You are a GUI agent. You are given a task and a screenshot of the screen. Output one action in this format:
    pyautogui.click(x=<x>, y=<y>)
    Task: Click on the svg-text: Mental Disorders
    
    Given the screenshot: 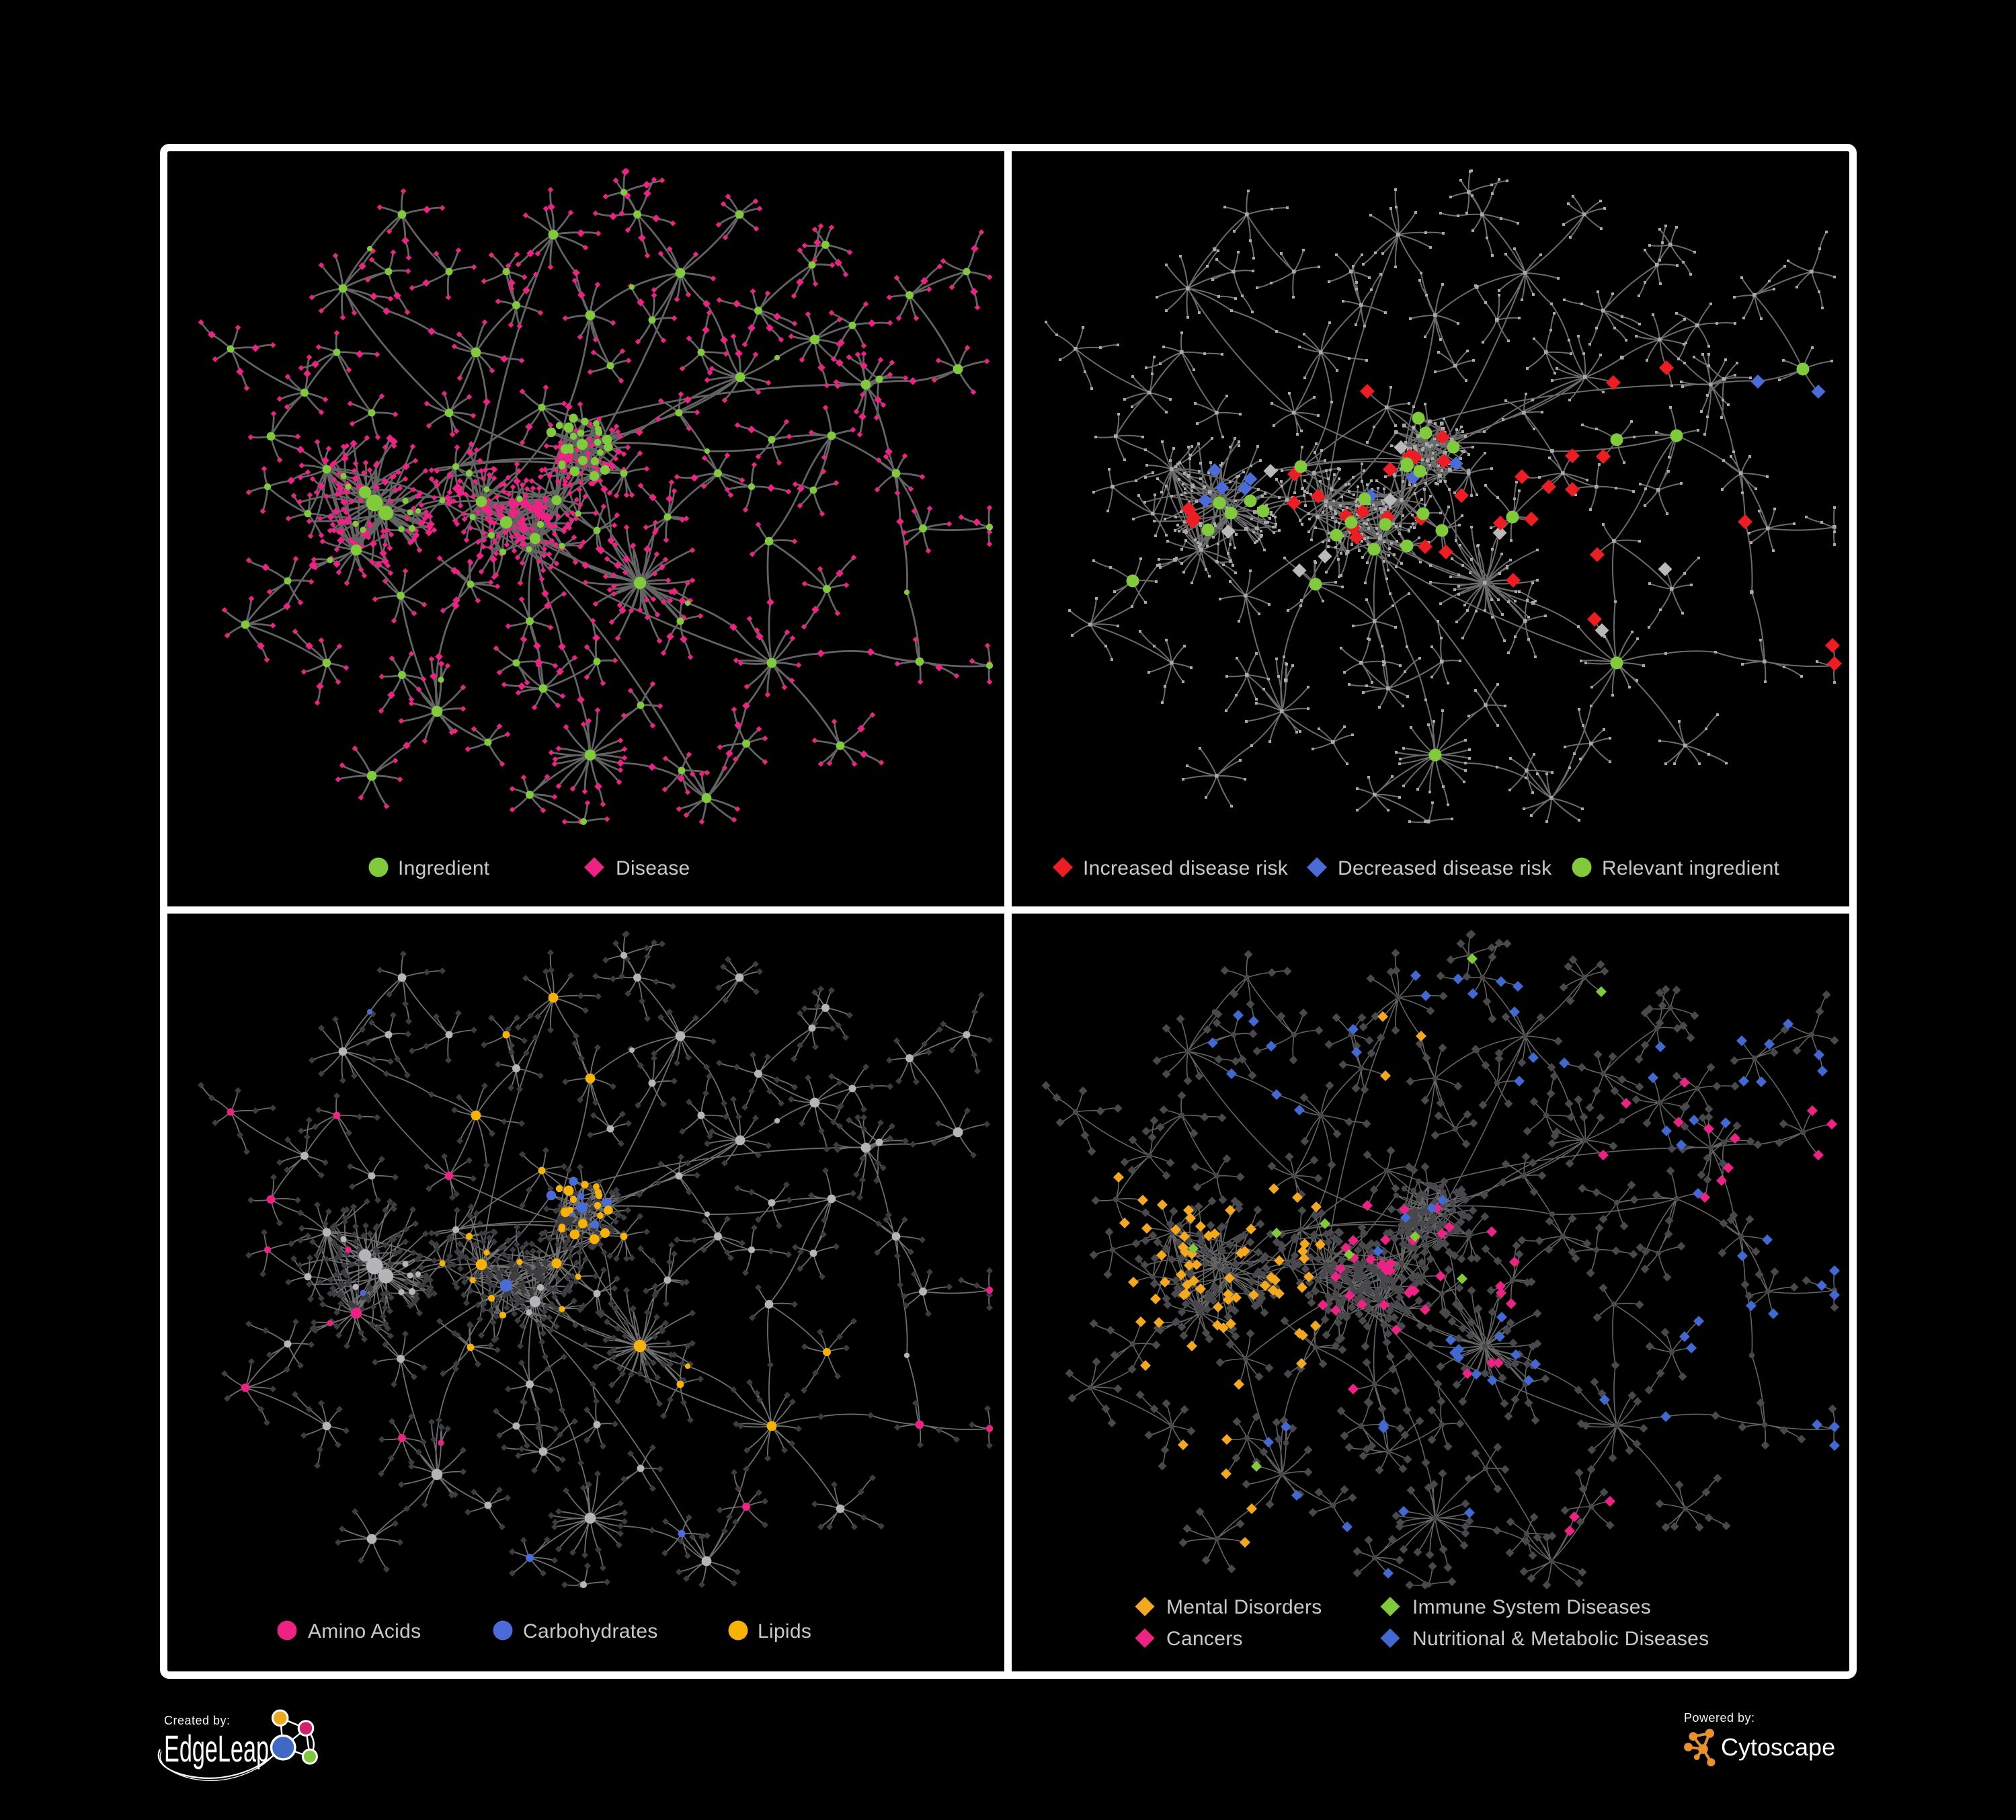 What is the action you would take?
    pyautogui.click(x=1244, y=1607)
    